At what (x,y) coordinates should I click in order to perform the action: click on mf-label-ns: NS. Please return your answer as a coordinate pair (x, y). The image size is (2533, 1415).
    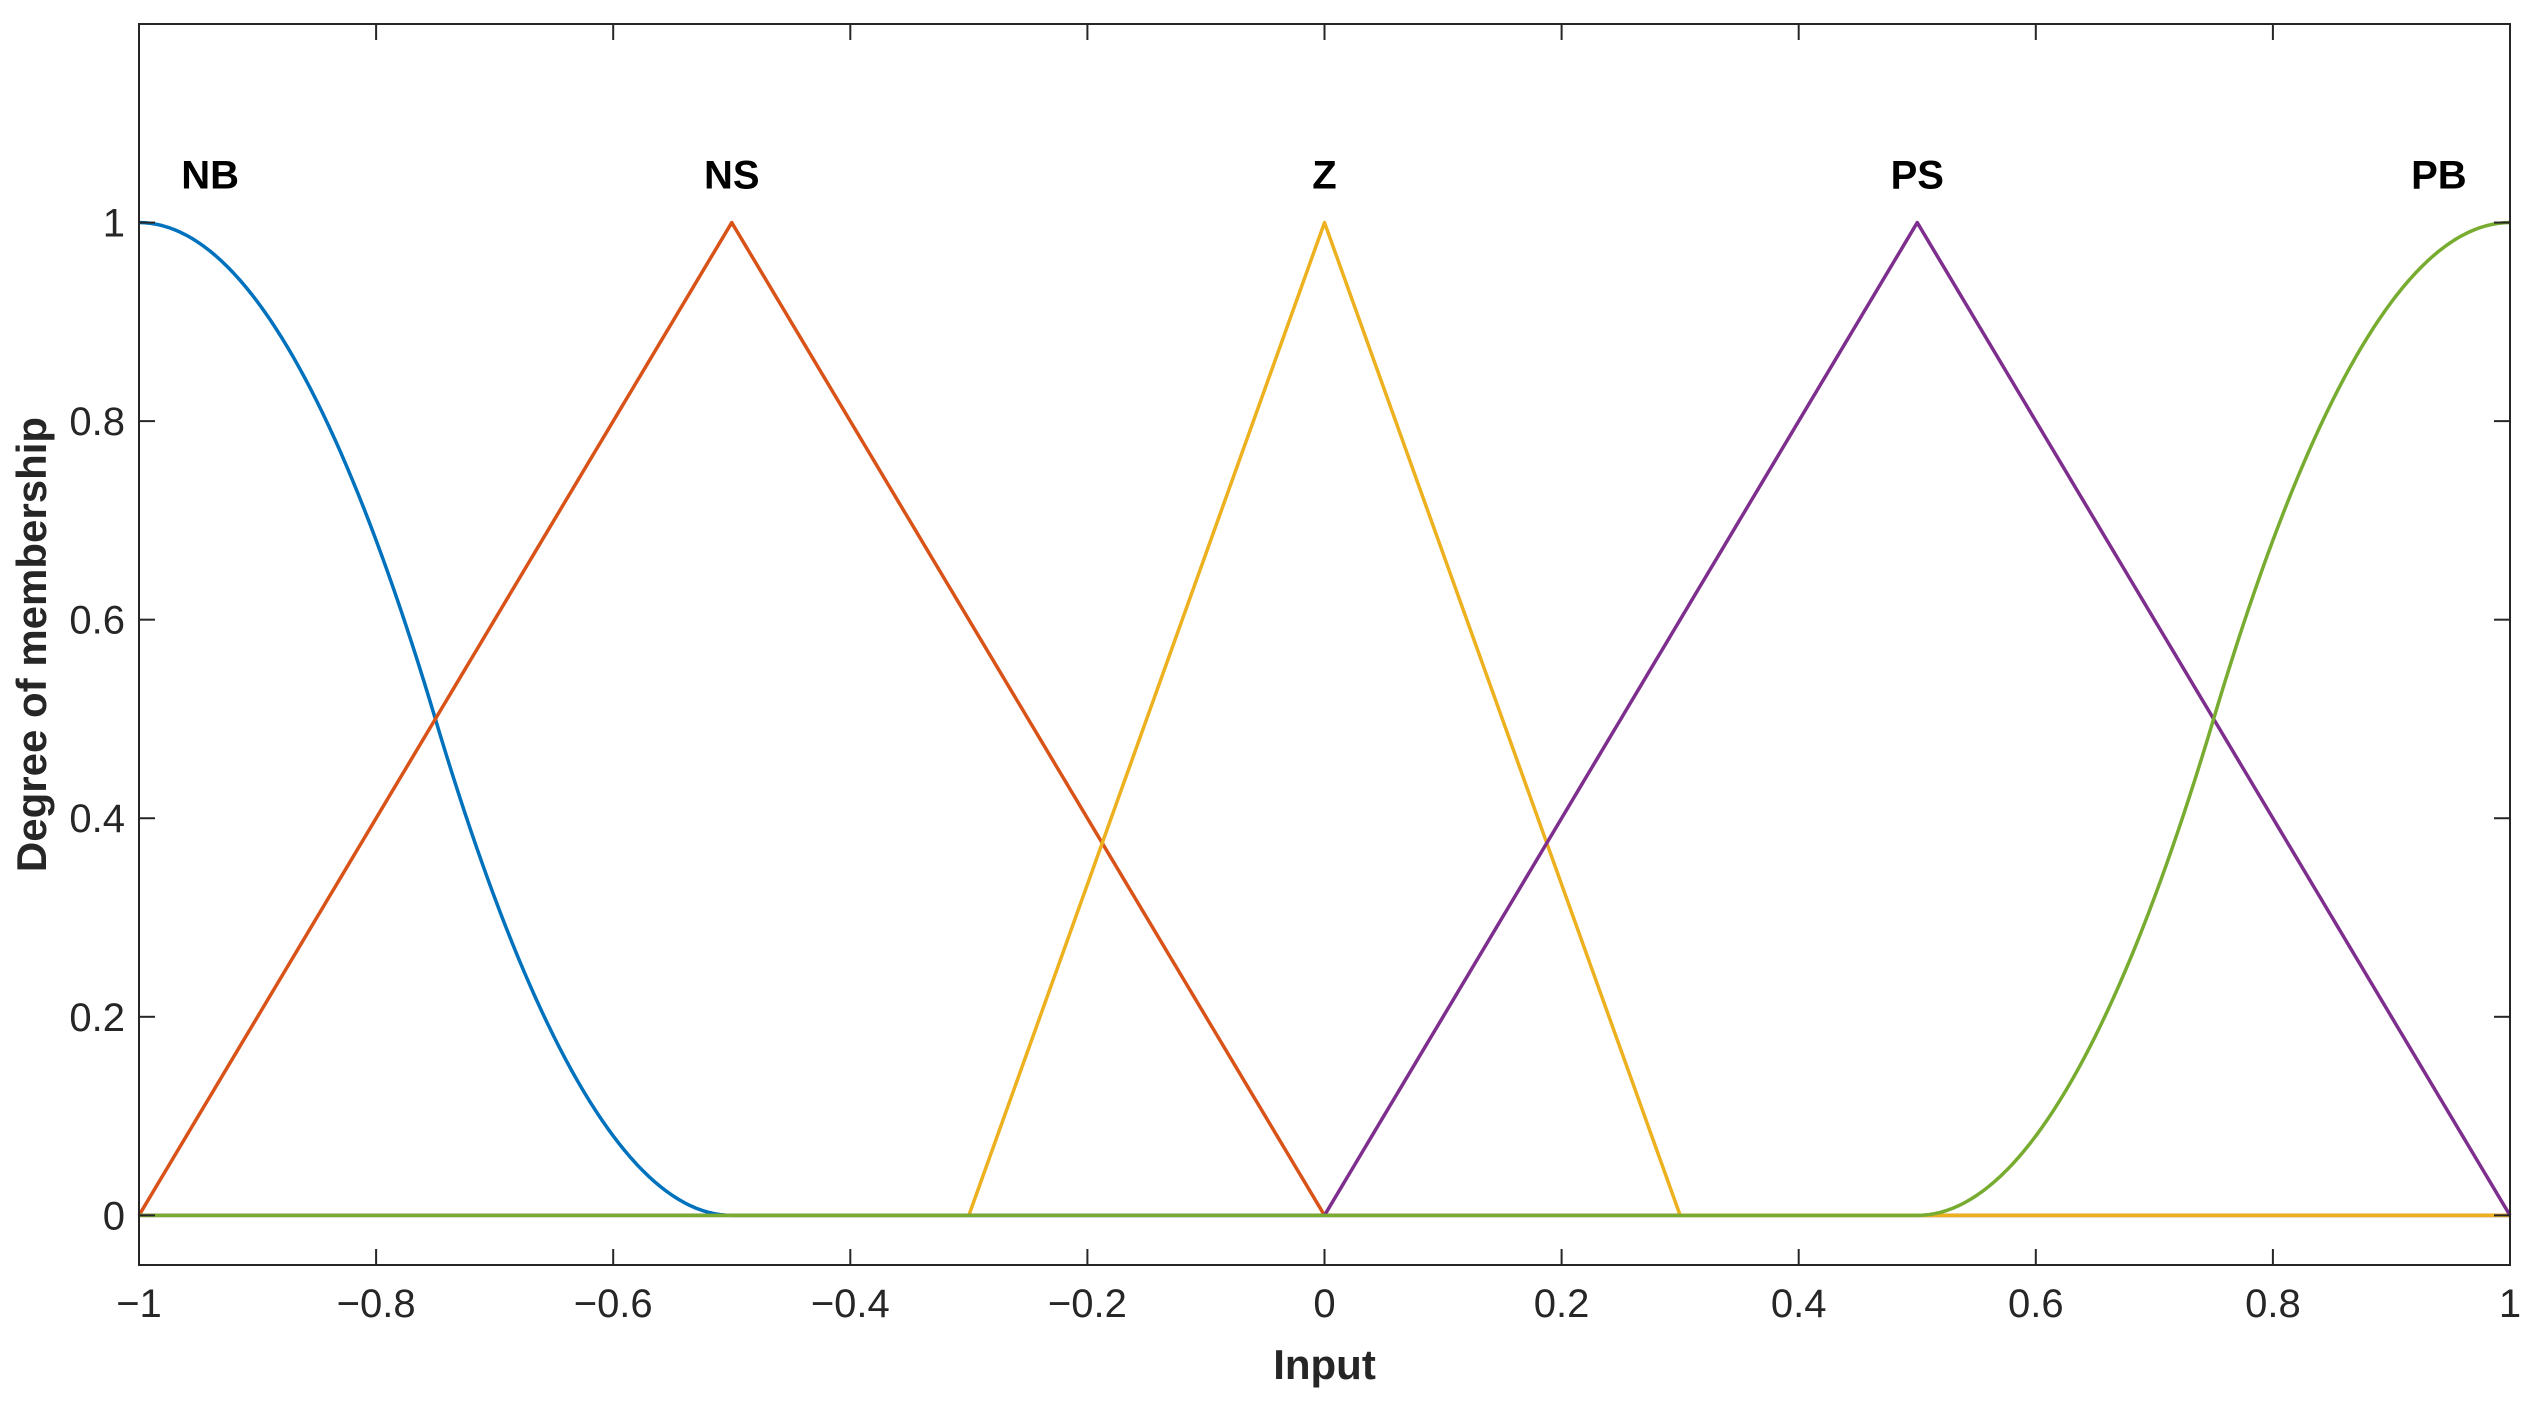
    Looking at the image, I should click on (732, 176).